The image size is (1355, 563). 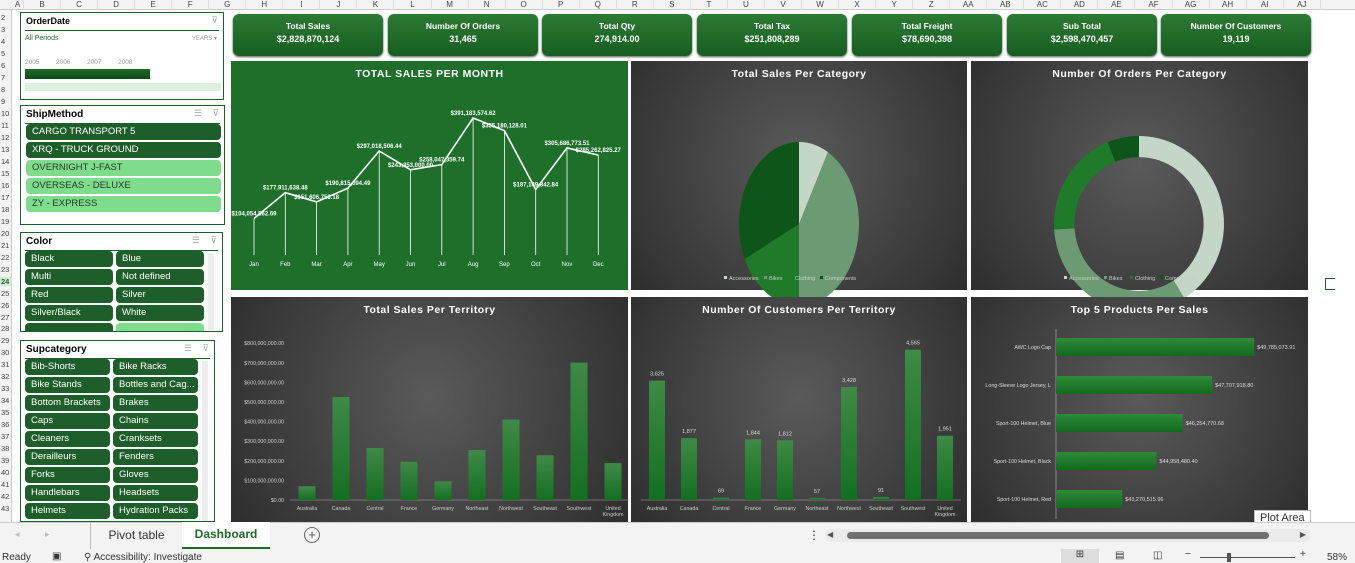 What do you see at coordinates (69, 277) in the screenshot?
I see `color-item: Multi` at bounding box center [69, 277].